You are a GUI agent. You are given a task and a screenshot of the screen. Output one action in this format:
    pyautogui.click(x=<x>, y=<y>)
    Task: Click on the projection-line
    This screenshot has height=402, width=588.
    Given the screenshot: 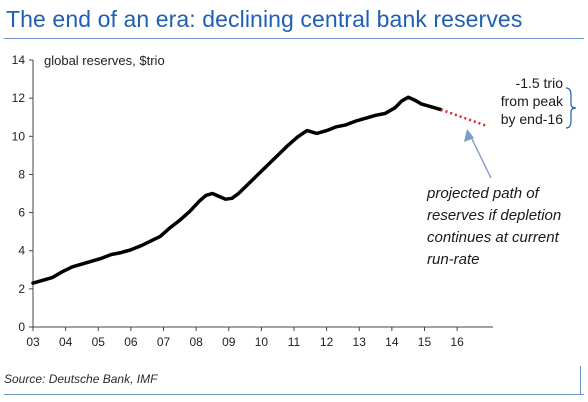 What is the action you would take?
    pyautogui.click(x=463, y=117)
    